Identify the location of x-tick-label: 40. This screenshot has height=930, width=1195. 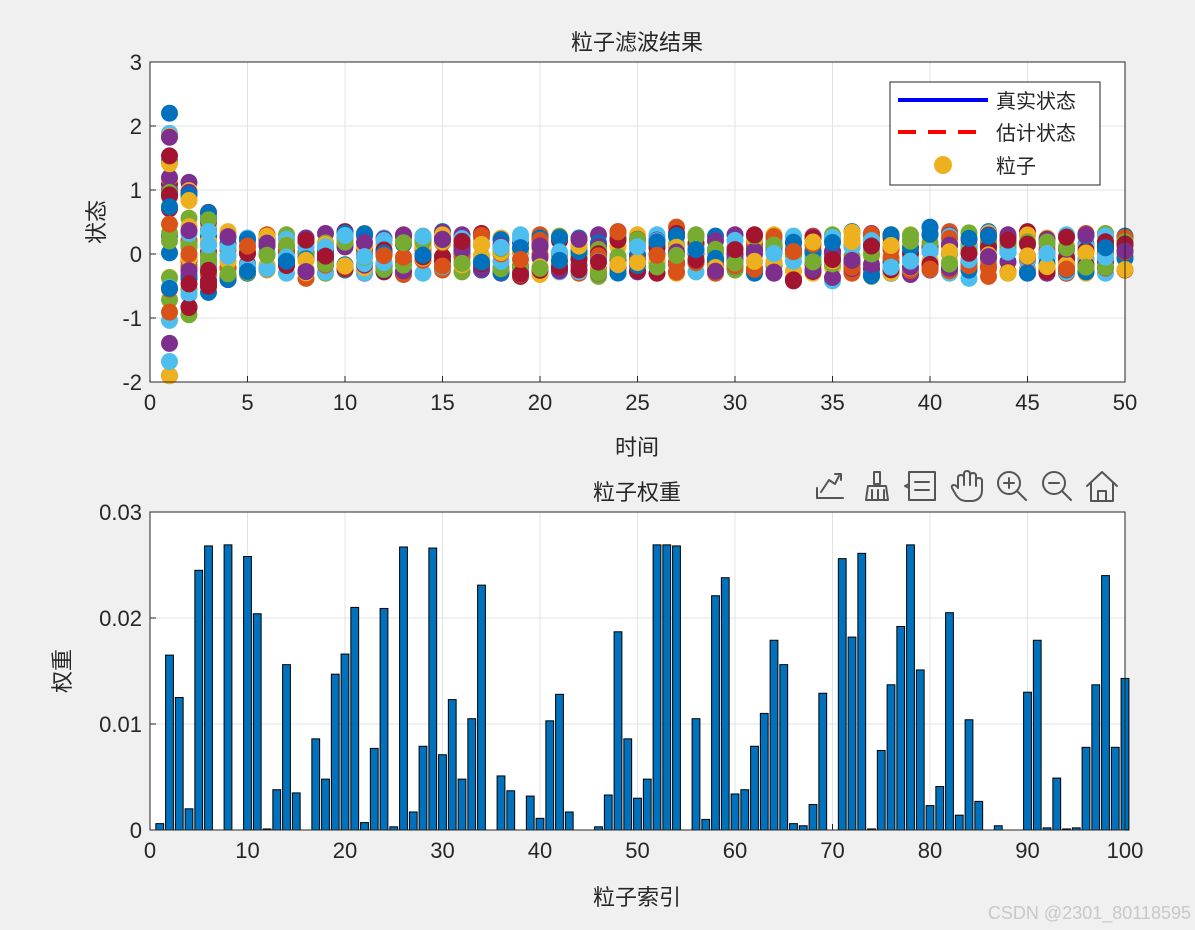
(540, 850).